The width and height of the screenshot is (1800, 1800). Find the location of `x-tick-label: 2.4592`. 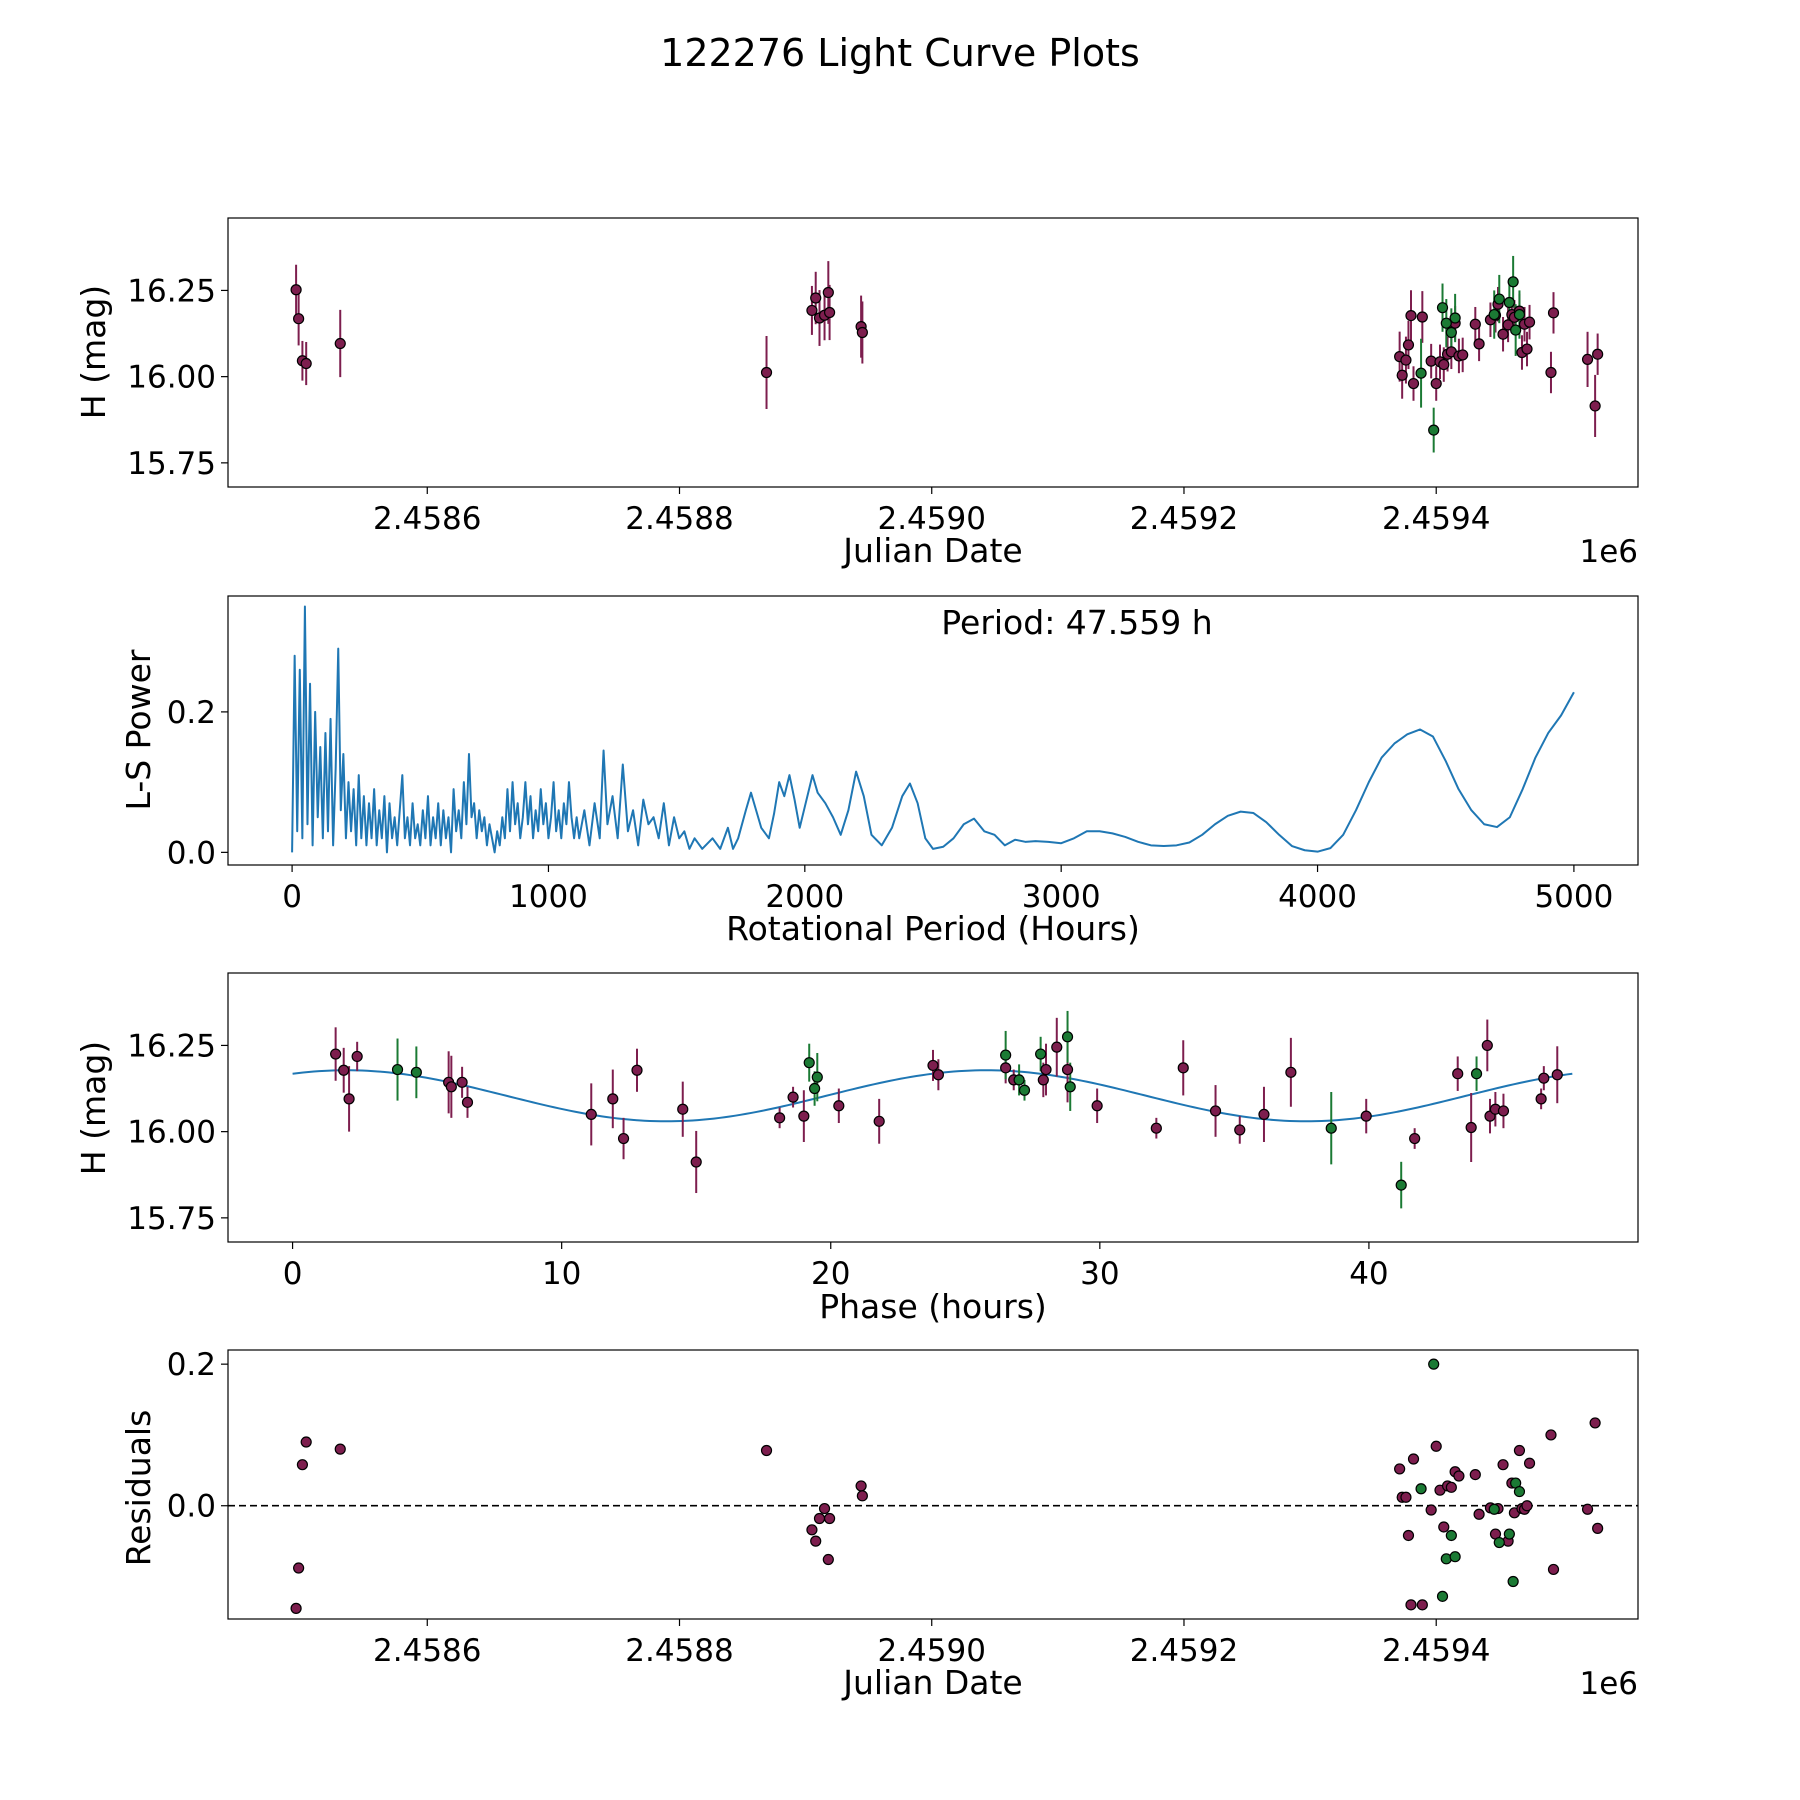

x-tick-label: 2.4592 is located at coordinates (1184, 519).